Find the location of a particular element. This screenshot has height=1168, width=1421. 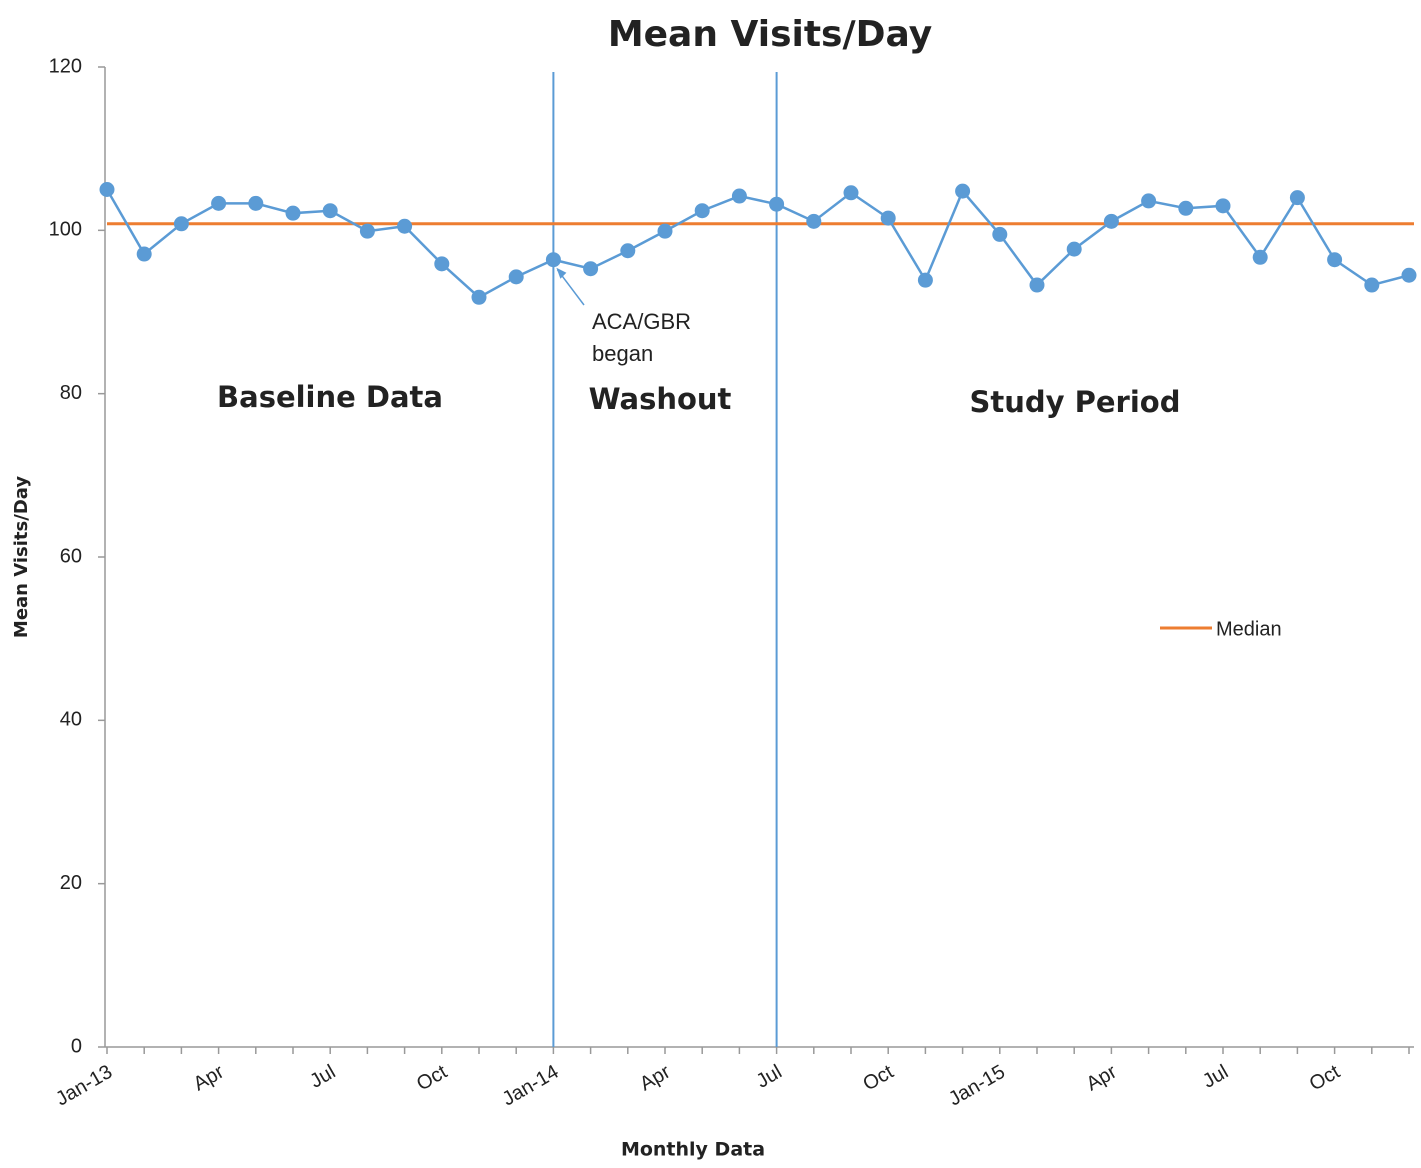

data-line is located at coordinates (757, 243).